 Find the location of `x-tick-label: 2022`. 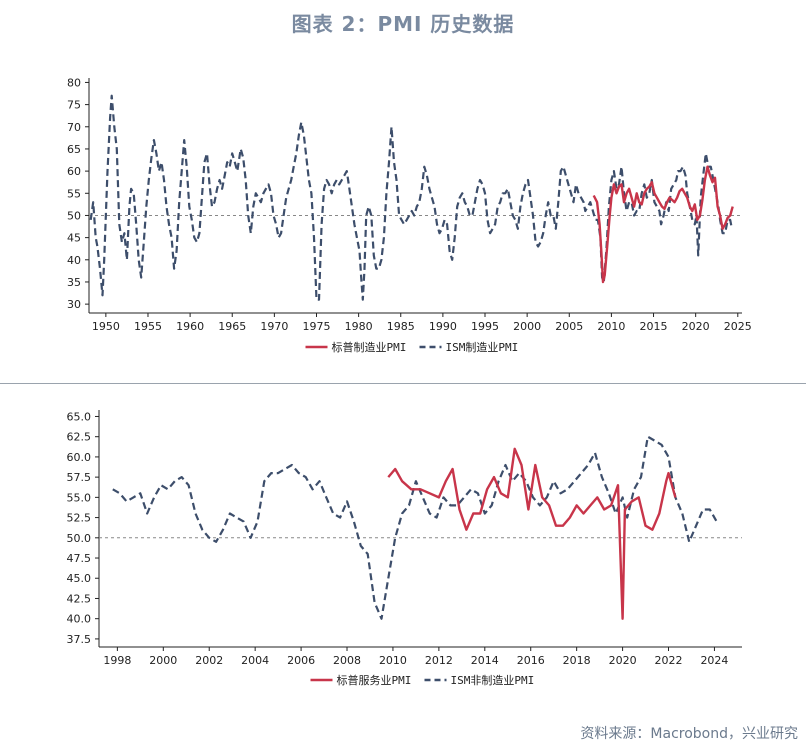

x-tick-label: 2022 is located at coordinates (669, 660).